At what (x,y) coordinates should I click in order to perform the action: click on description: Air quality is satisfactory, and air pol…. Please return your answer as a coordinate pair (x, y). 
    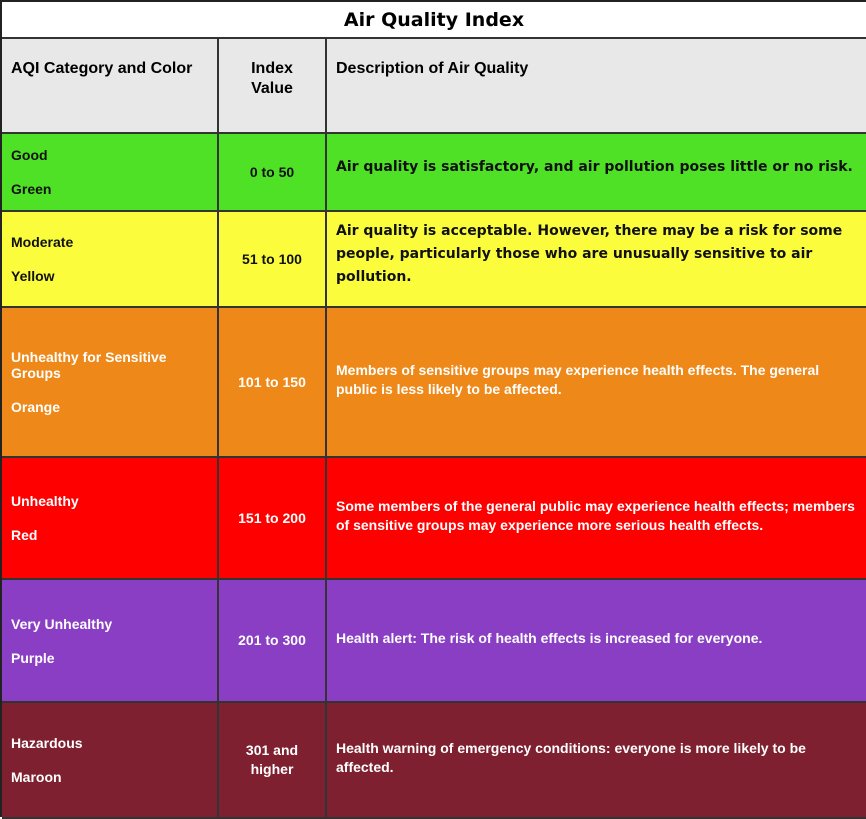
    Looking at the image, I should click on (596, 173).